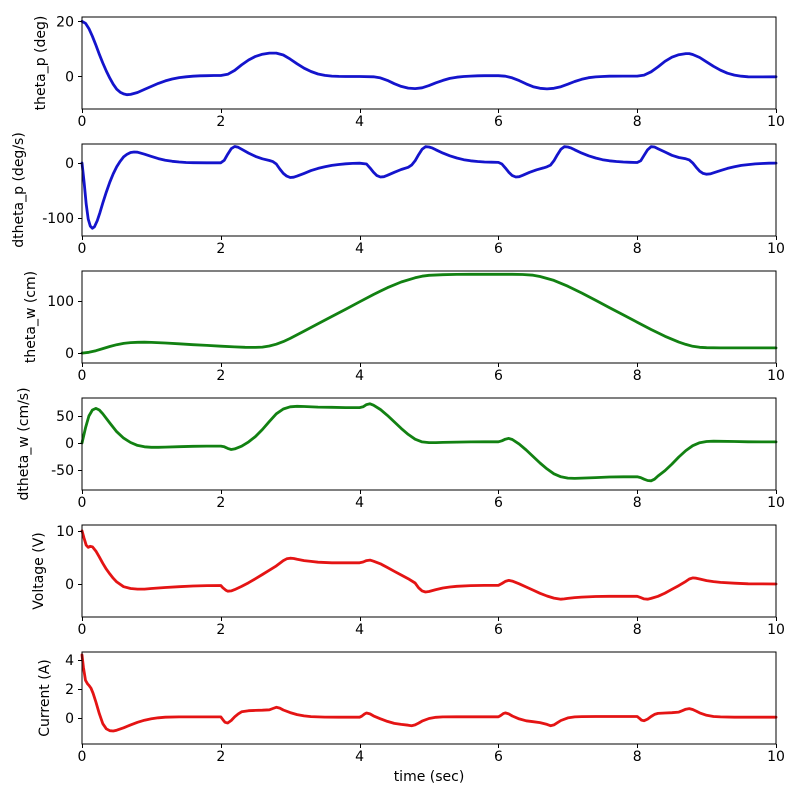 The height and width of the screenshot is (800, 800). I want to click on subplot-current: 0 2 4 6 8 10 0 2 4 Current (A), so click(411, 708).